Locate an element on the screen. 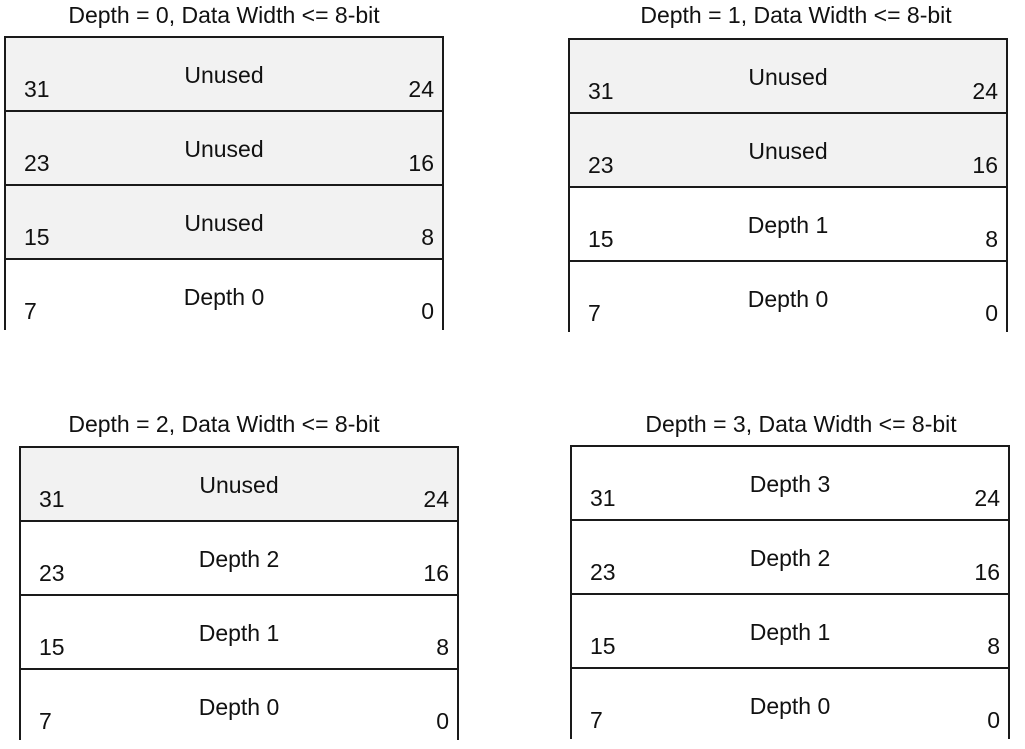 The image size is (1025, 749). panel-title: Depth = 3, Data Width <= 8-bit is located at coordinates (801, 424).